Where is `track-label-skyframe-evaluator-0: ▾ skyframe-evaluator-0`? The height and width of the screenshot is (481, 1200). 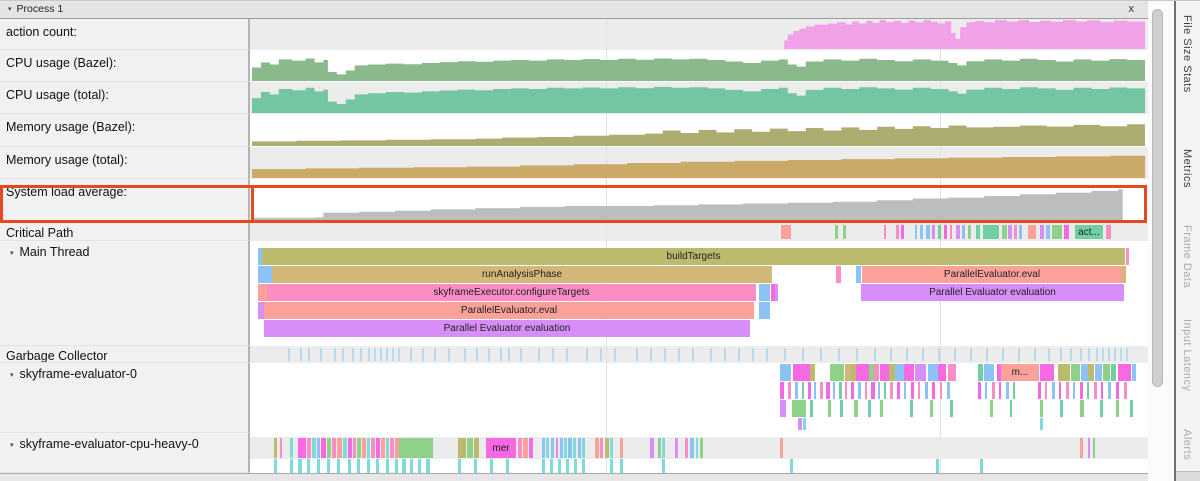 track-label-skyframe-evaluator-0: ▾ skyframe-evaluator-0 is located at coordinates (125, 398).